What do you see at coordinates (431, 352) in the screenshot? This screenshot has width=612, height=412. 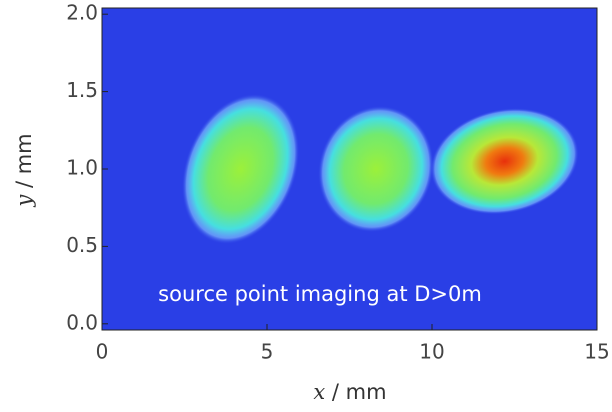 I see `x-tick-label: 10` at bounding box center [431, 352].